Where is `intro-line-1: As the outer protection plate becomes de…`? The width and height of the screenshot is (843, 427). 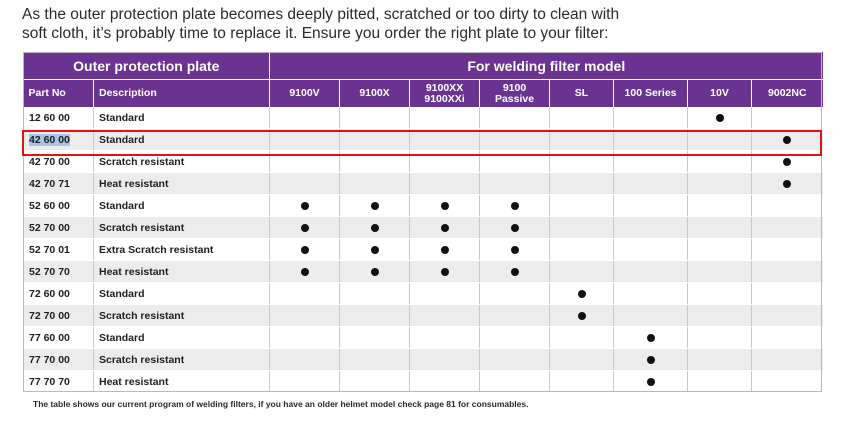 intro-line-1: As the outer protection plate becomes de… is located at coordinates (321, 14).